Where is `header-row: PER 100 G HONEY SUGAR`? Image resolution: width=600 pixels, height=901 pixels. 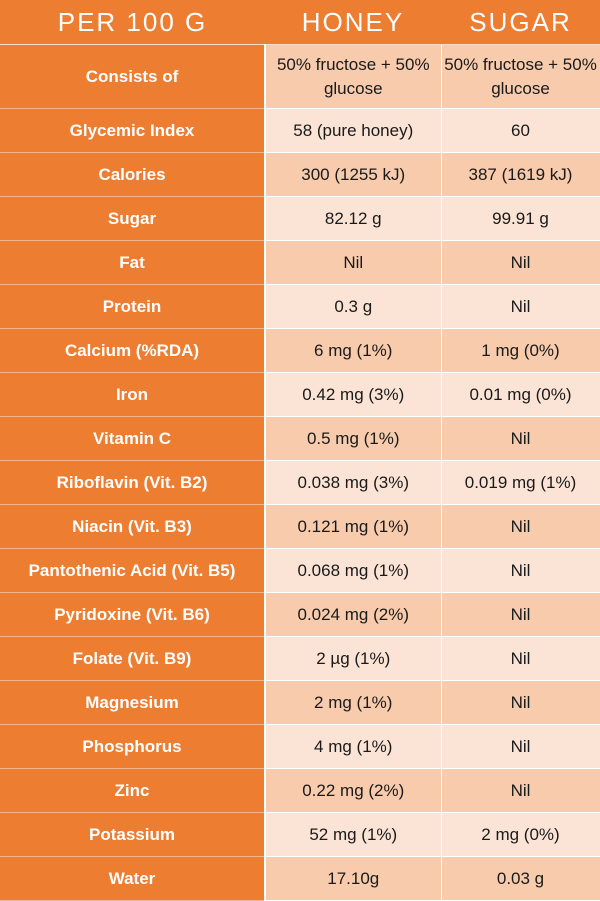 header-row: PER 100 G HONEY SUGAR is located at coordinates (300, 22).